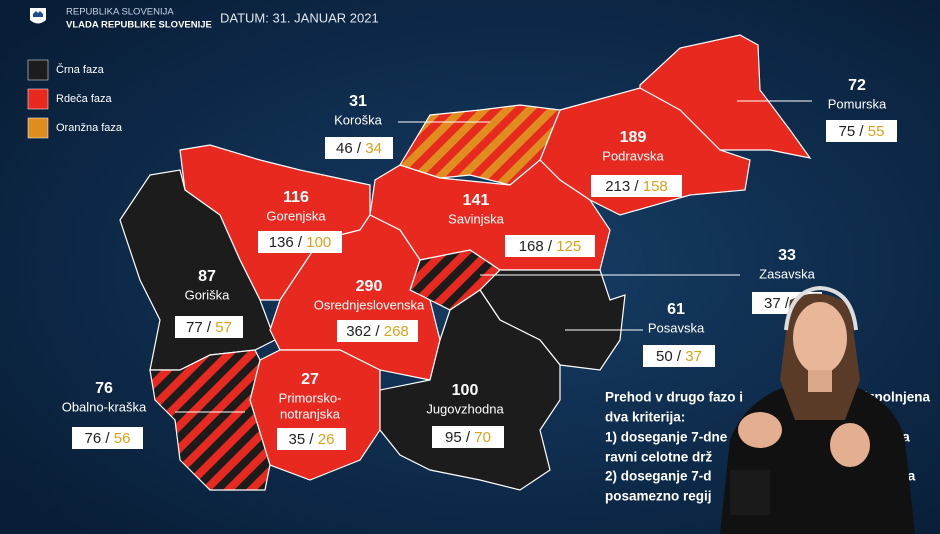 Image resolution: width=940 pixels, height=534 pixels. Describe the element at coordinates (296, 197) in the screenshot. I see `region-value: 116` at that location.